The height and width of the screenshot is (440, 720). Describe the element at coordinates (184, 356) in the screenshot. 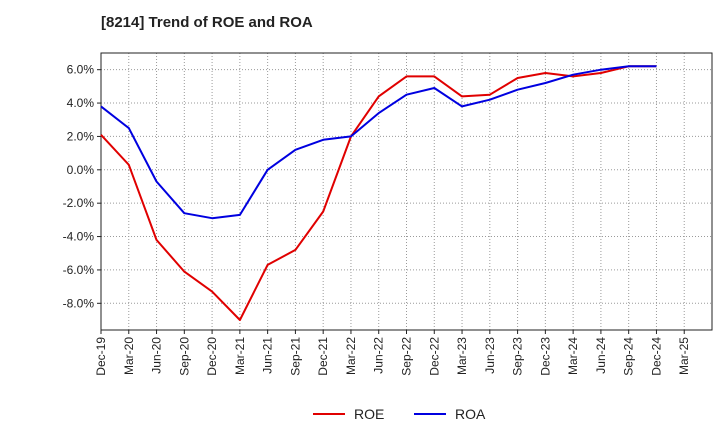

I see `x-tick-label: Sep-20` at that location.